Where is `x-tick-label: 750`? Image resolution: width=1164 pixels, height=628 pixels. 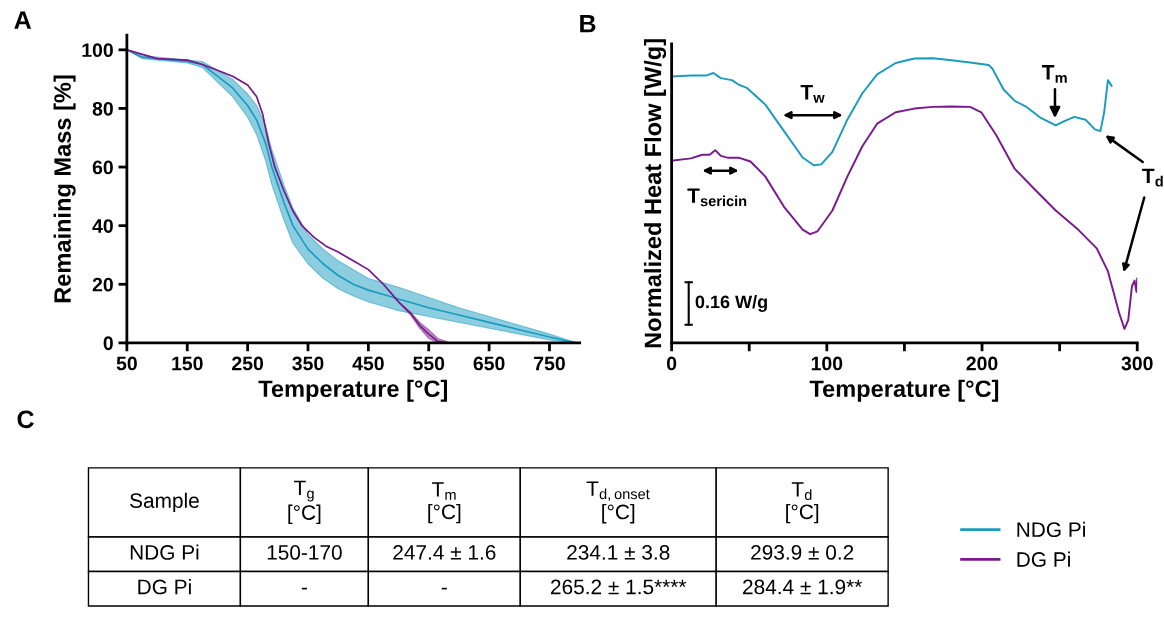
x-tick-label: 750 is located at coordinates (549, 363).